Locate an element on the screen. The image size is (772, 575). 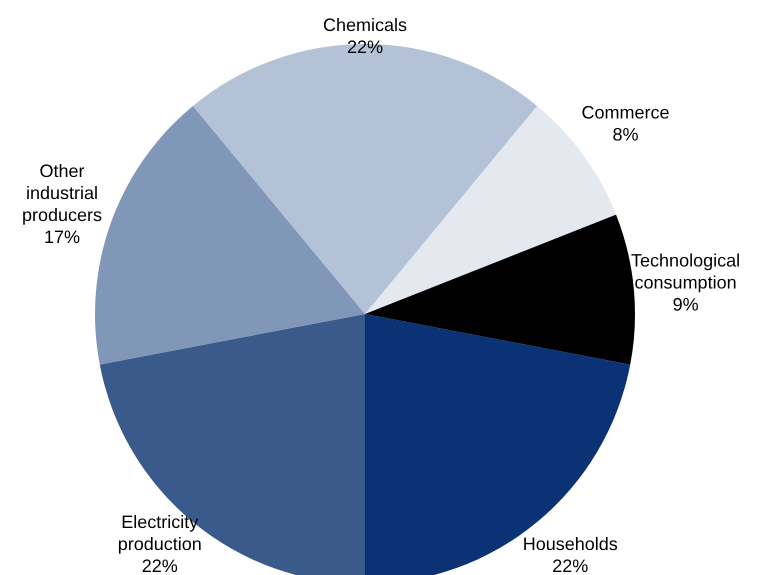
data-label: 8% is located at coordinates (625, 134).